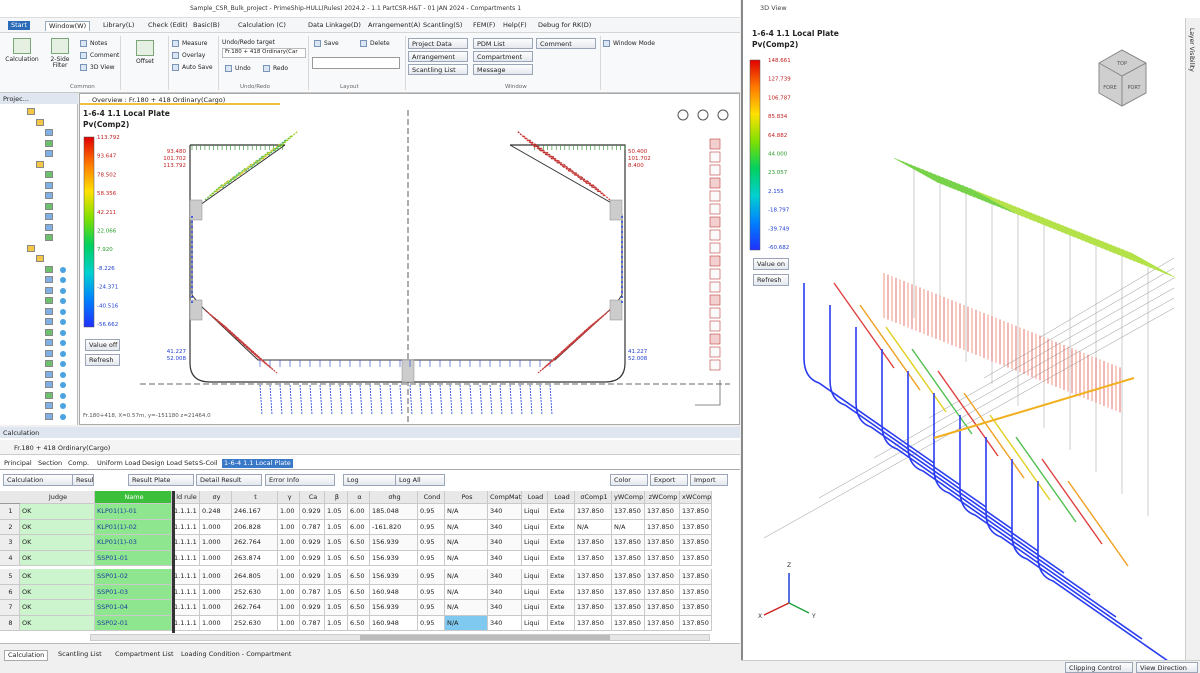 This screenshot has height=673, width=1200. I want to click on bottom-tab: Scantling List, so click(80, 654).